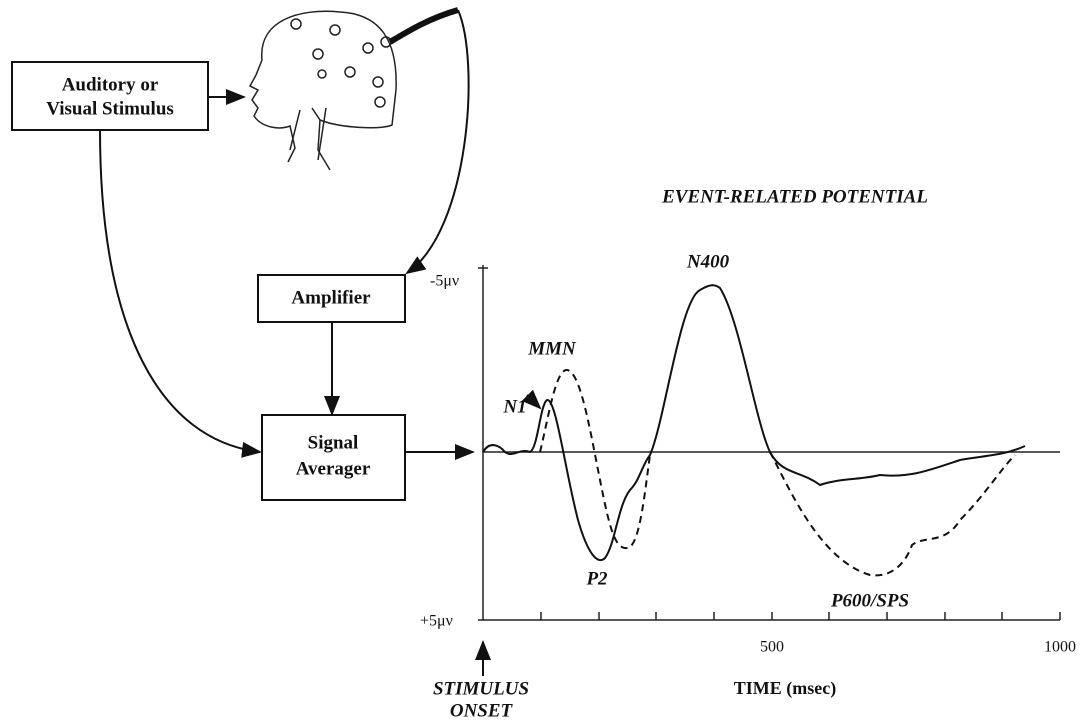 The height and width of the screenshot is (727, 1088). I want to click on component-label: P2, so click(596, 578).